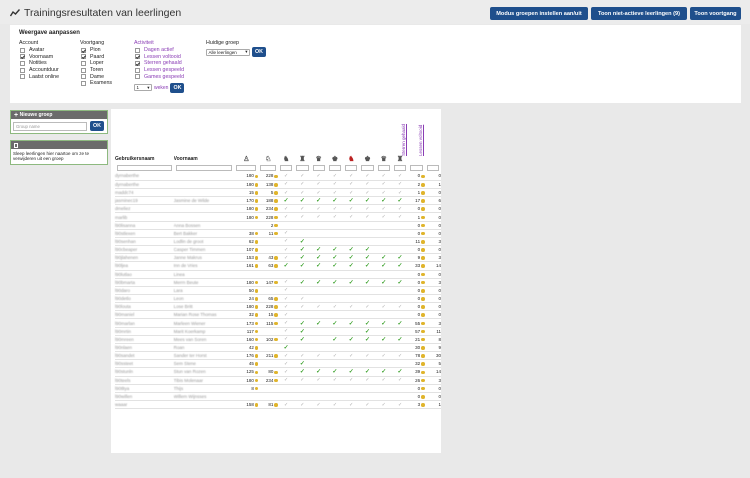 The image size is (750, 478). I want to click on activiteit-option-3: Lessen gespeeld, so click(159, 70).